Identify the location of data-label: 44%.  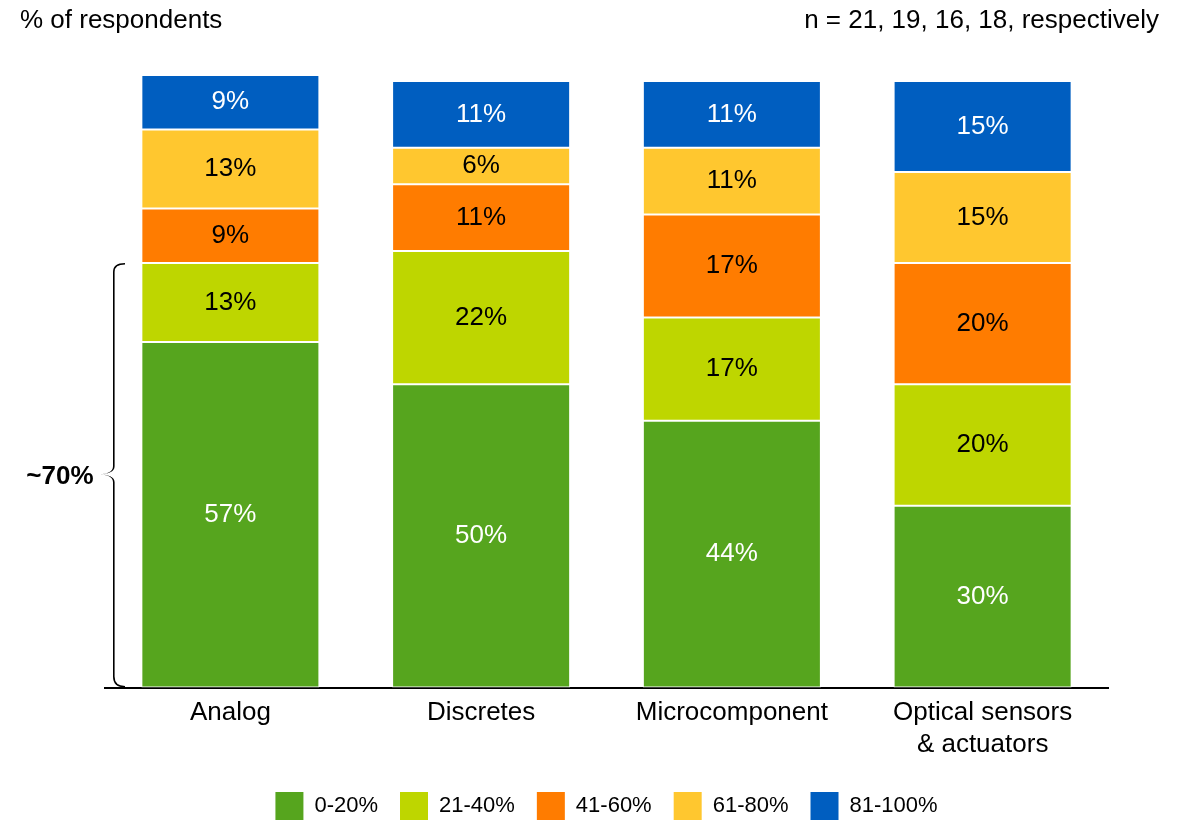
(731, 552).